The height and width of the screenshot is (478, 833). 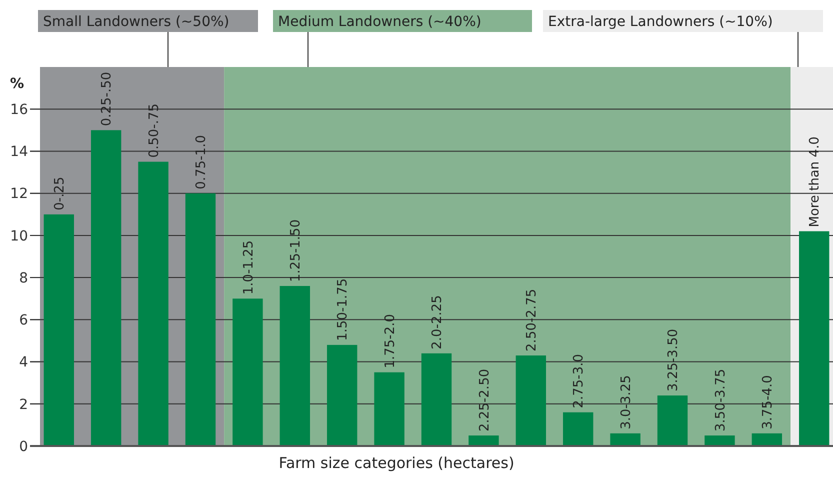 I want to click on band-label: Medium Landowners (~40%), so click(x=380, y=22).